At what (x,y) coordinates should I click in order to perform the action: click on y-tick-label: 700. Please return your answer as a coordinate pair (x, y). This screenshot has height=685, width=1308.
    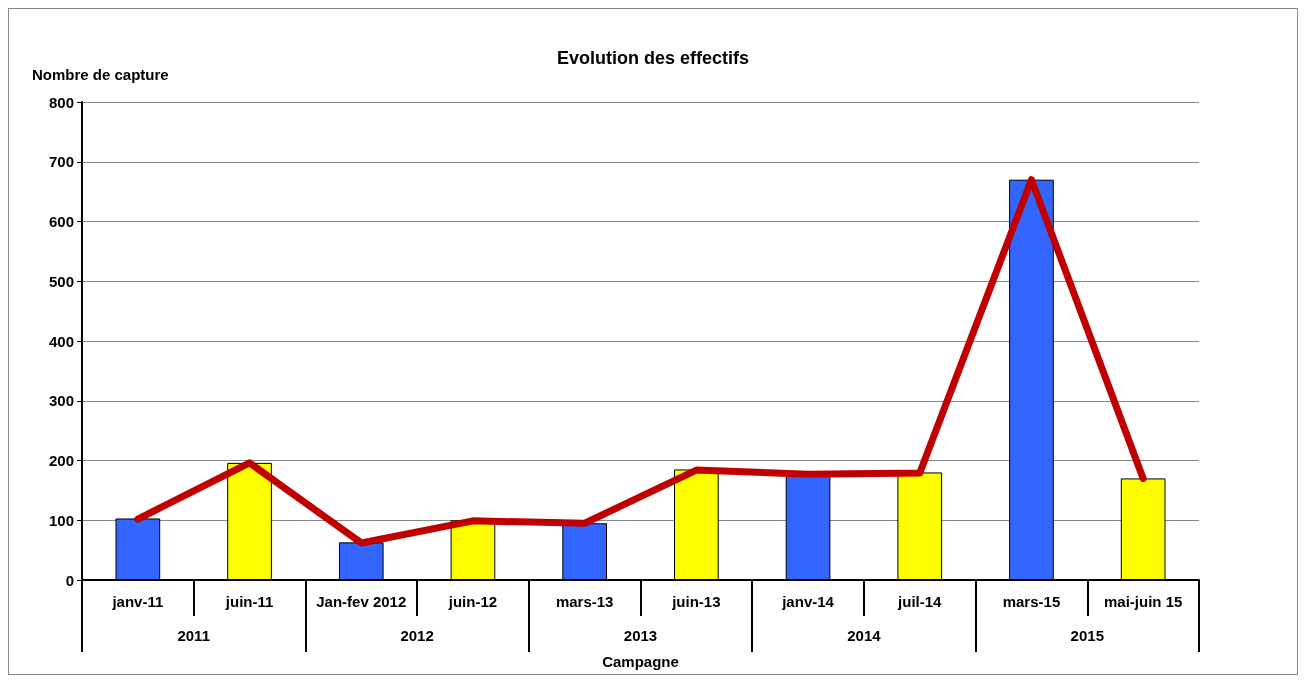
    Looking at the image, I should click on (61, 162).